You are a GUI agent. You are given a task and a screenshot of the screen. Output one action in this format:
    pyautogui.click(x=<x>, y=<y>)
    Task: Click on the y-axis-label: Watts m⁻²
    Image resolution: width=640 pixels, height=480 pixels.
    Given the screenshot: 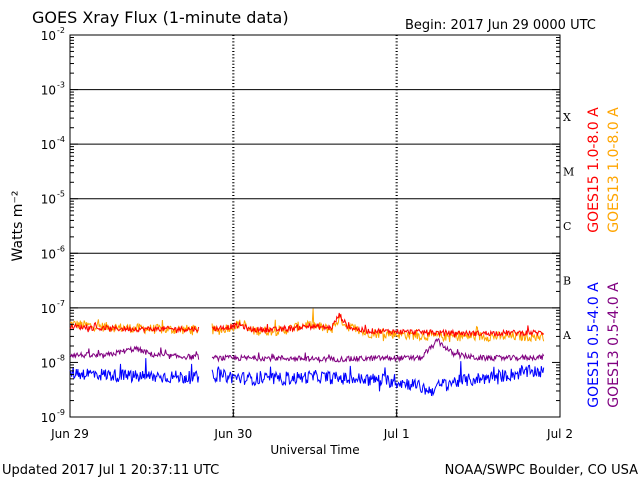 What is the action you would take?
    pyautogui.click(x=18, y=226)
    